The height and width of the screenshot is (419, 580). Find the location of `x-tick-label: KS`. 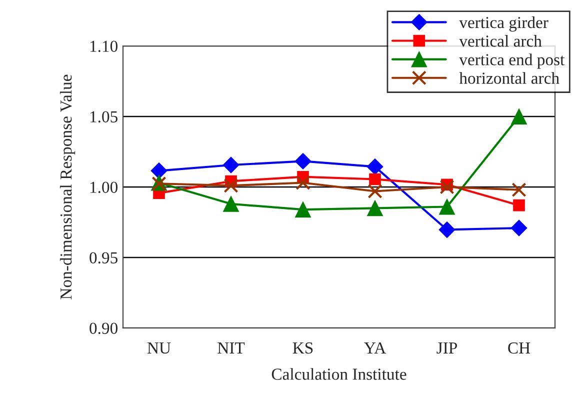

x-tick-label: KS is located at coordinates (302, 348).